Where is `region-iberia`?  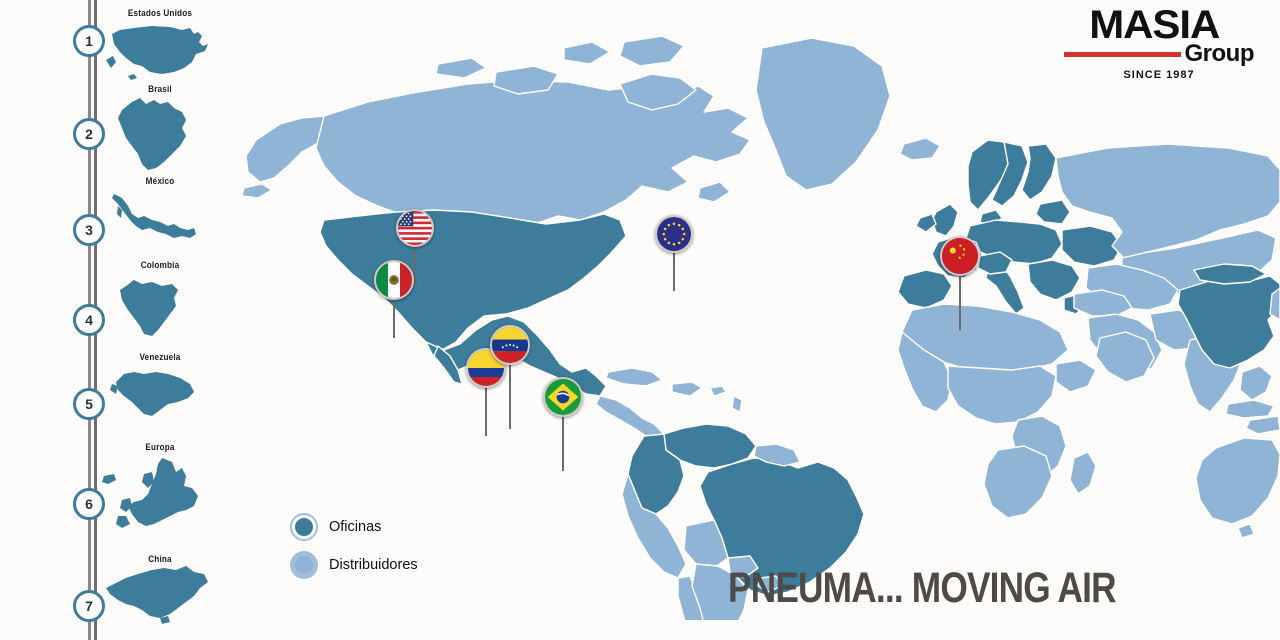
region-iberia is located at coordinates (925, 289).